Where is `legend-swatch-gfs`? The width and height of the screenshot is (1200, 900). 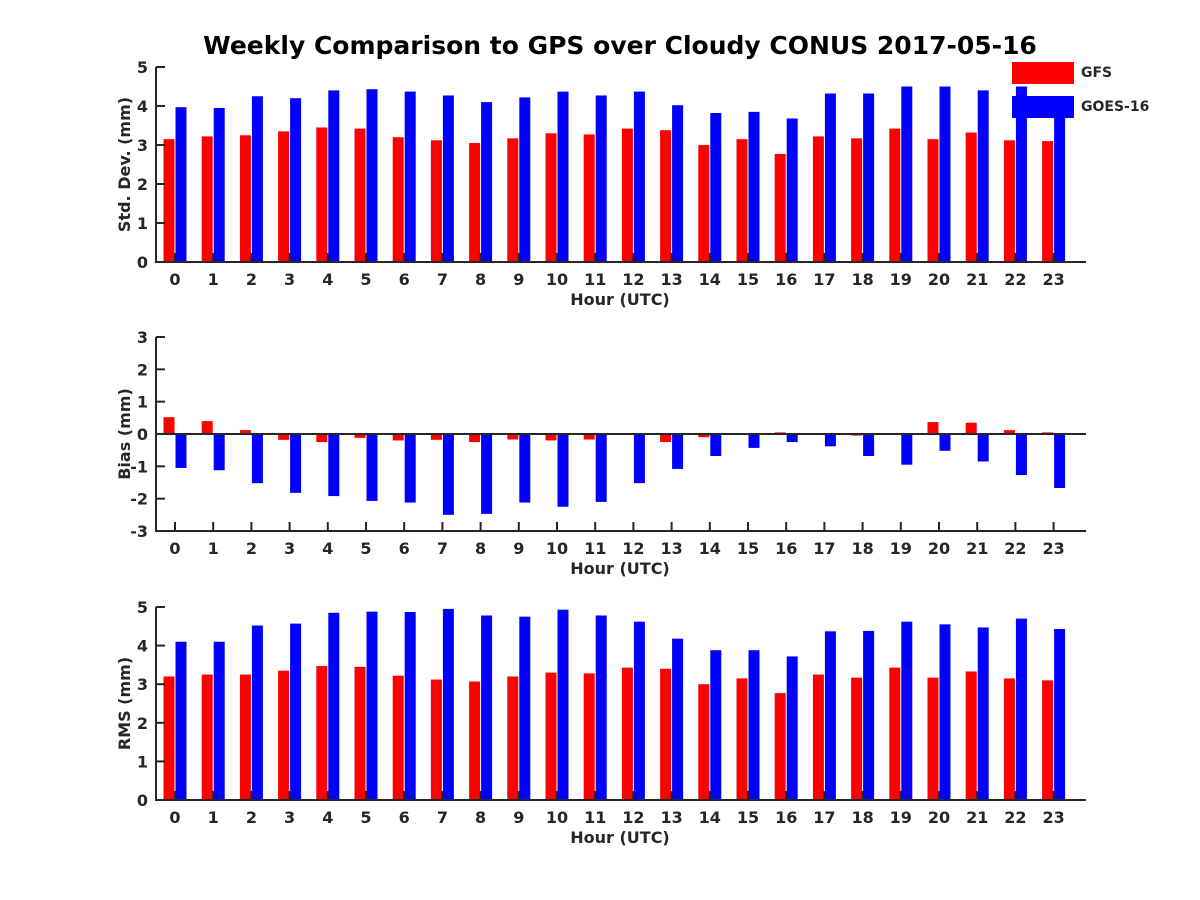 legend-swatch-gfs is located at coordinates (1043, 73).